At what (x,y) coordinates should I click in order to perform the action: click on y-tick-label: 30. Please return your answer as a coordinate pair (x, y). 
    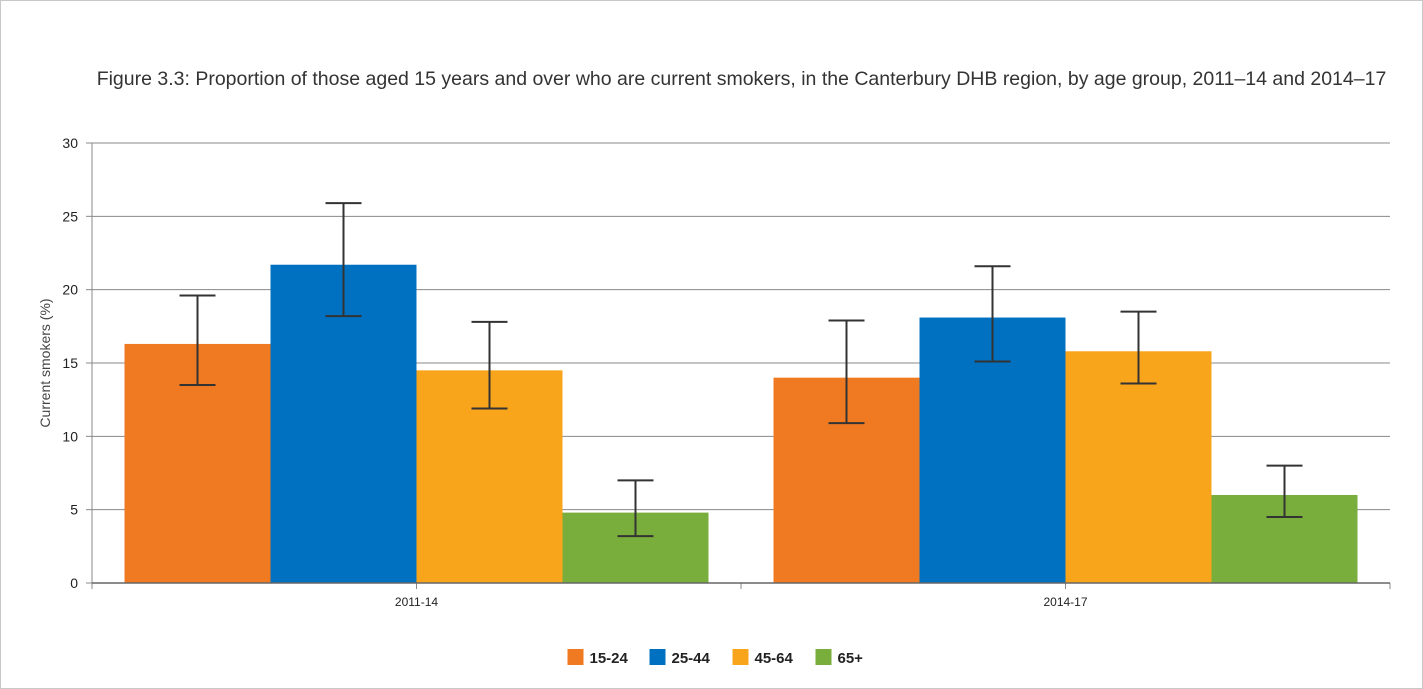
    Looking at the image, I should click on (70, 143).